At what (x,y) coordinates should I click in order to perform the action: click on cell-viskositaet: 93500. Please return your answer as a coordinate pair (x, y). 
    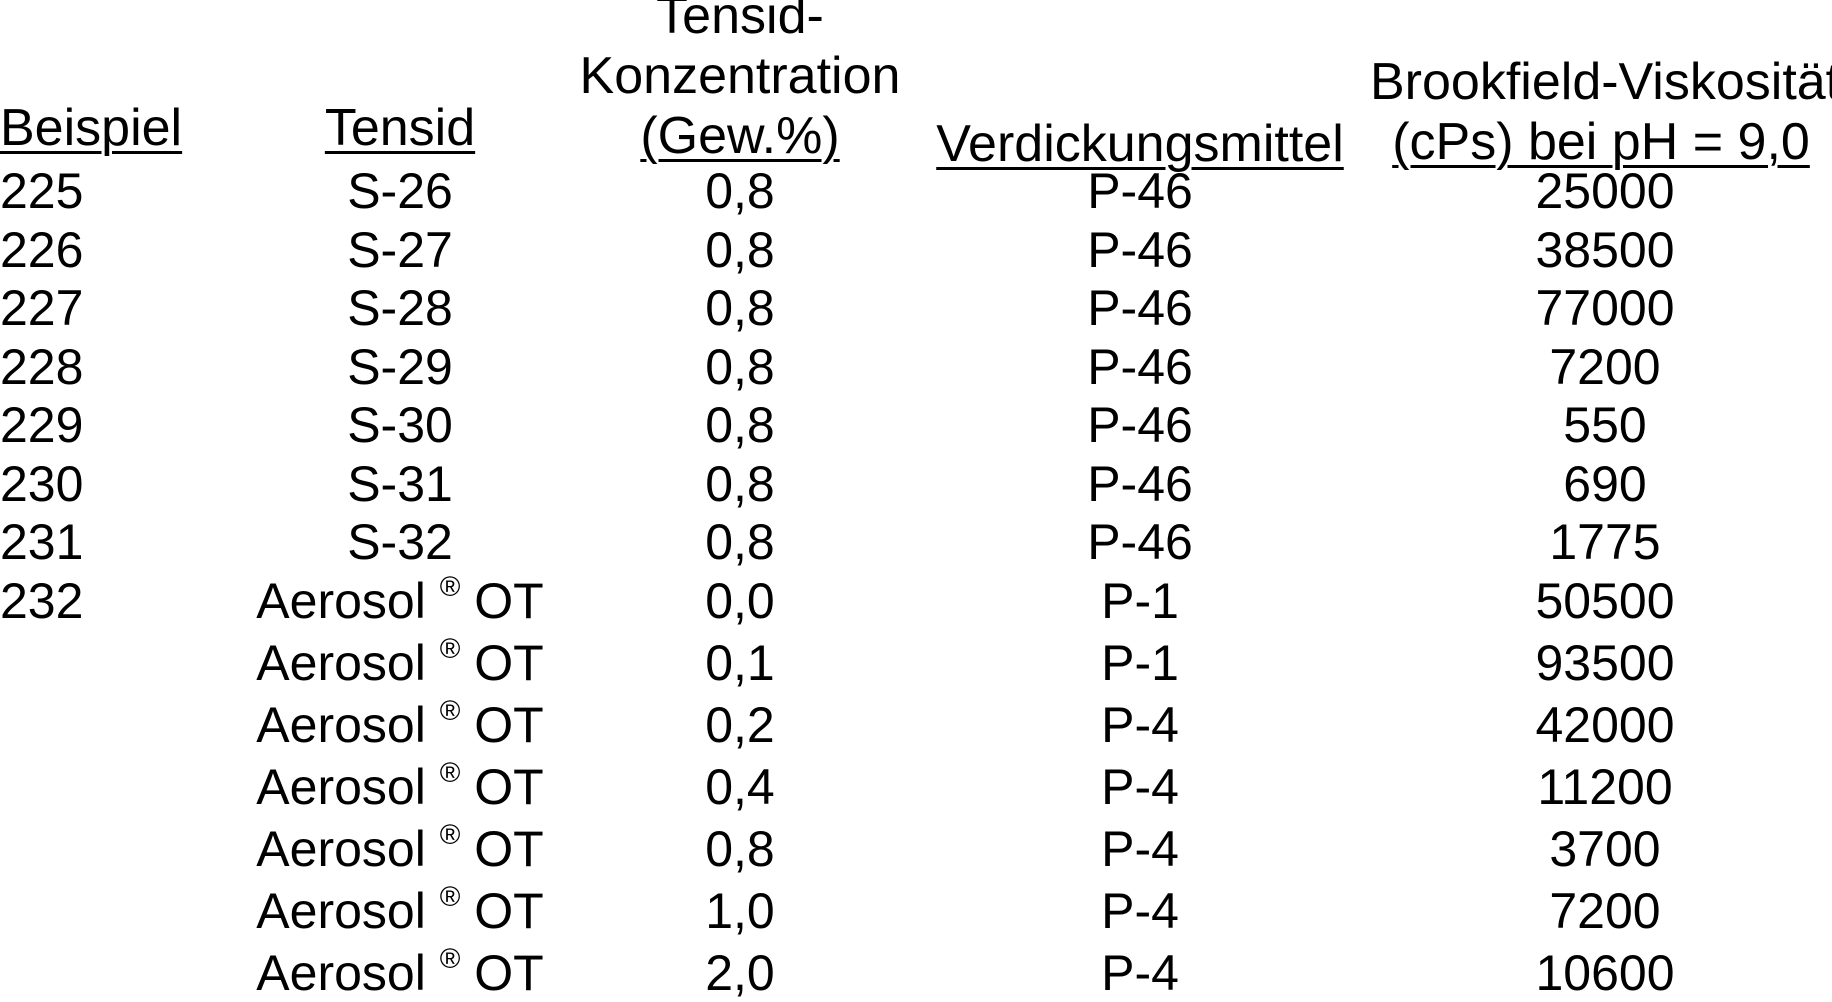
    Looking at the image, I should click on (1605, 662).